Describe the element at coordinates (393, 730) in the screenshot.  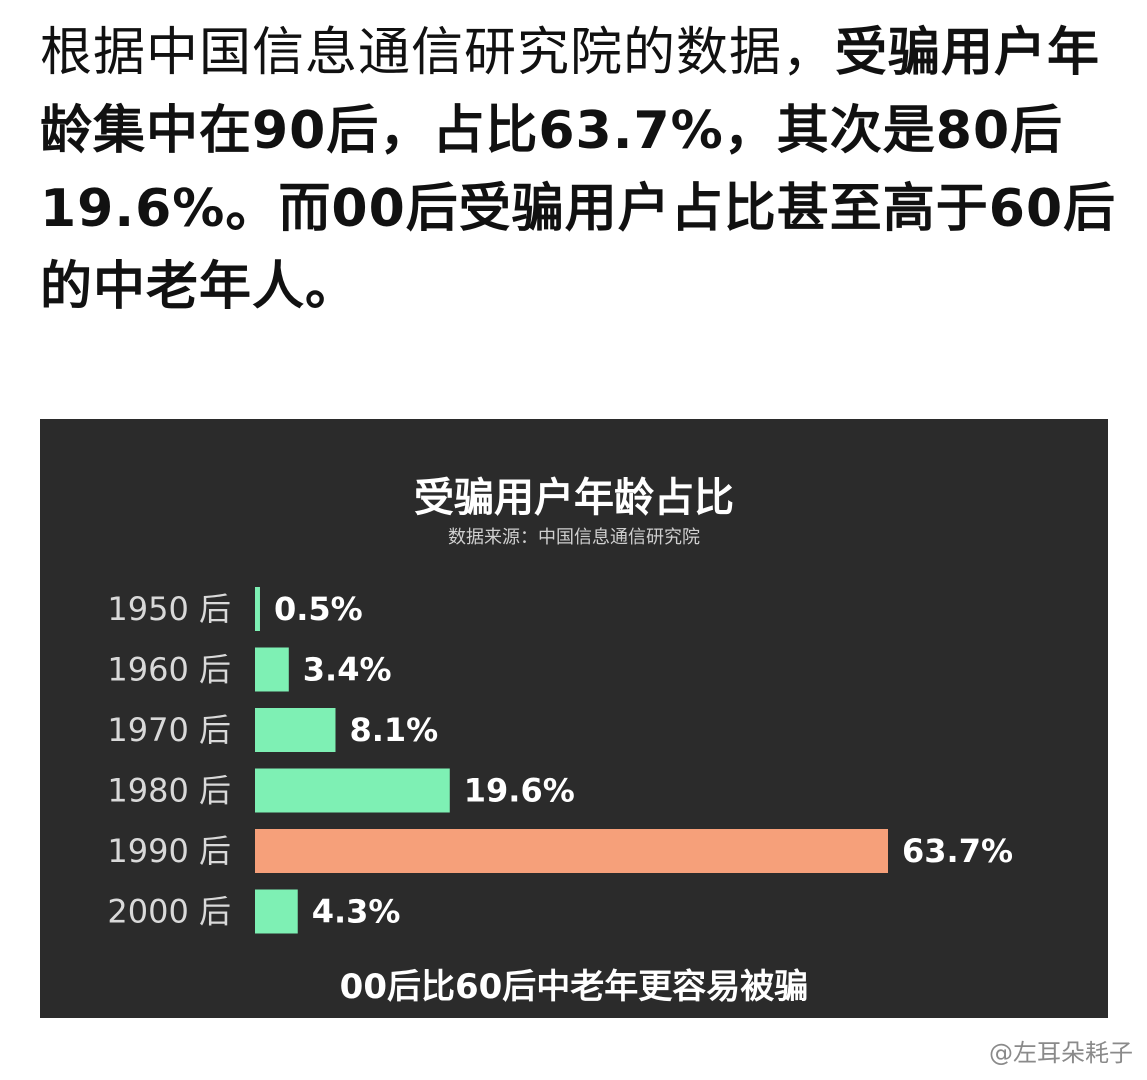
I see `value-label: 8.1%` at that location.